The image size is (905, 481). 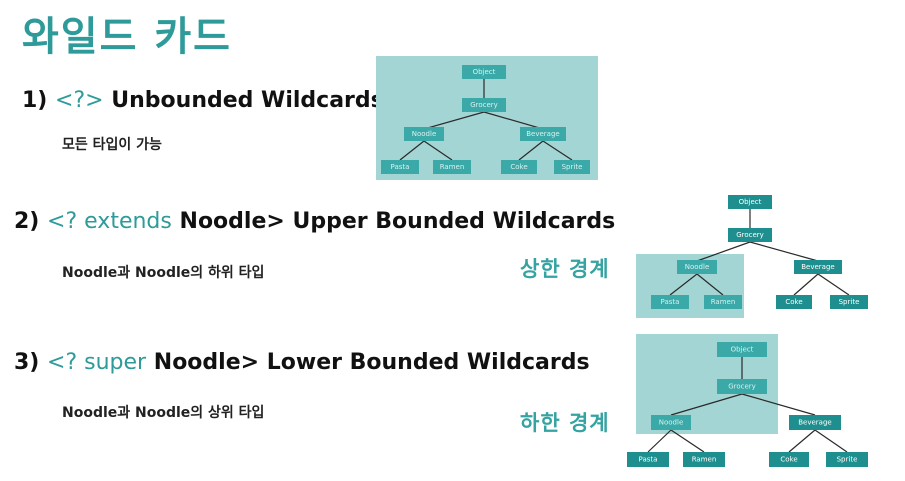 I want to click on section-2-type-prefix: <? extends, so click(x=109, y=221).